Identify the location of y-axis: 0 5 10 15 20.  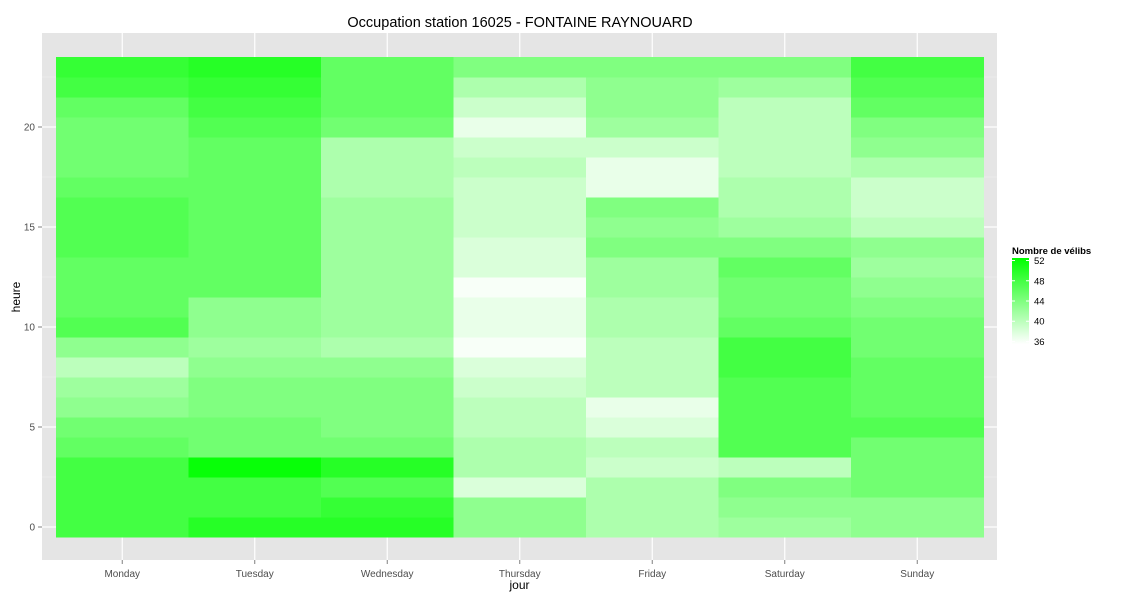
(33, 328).